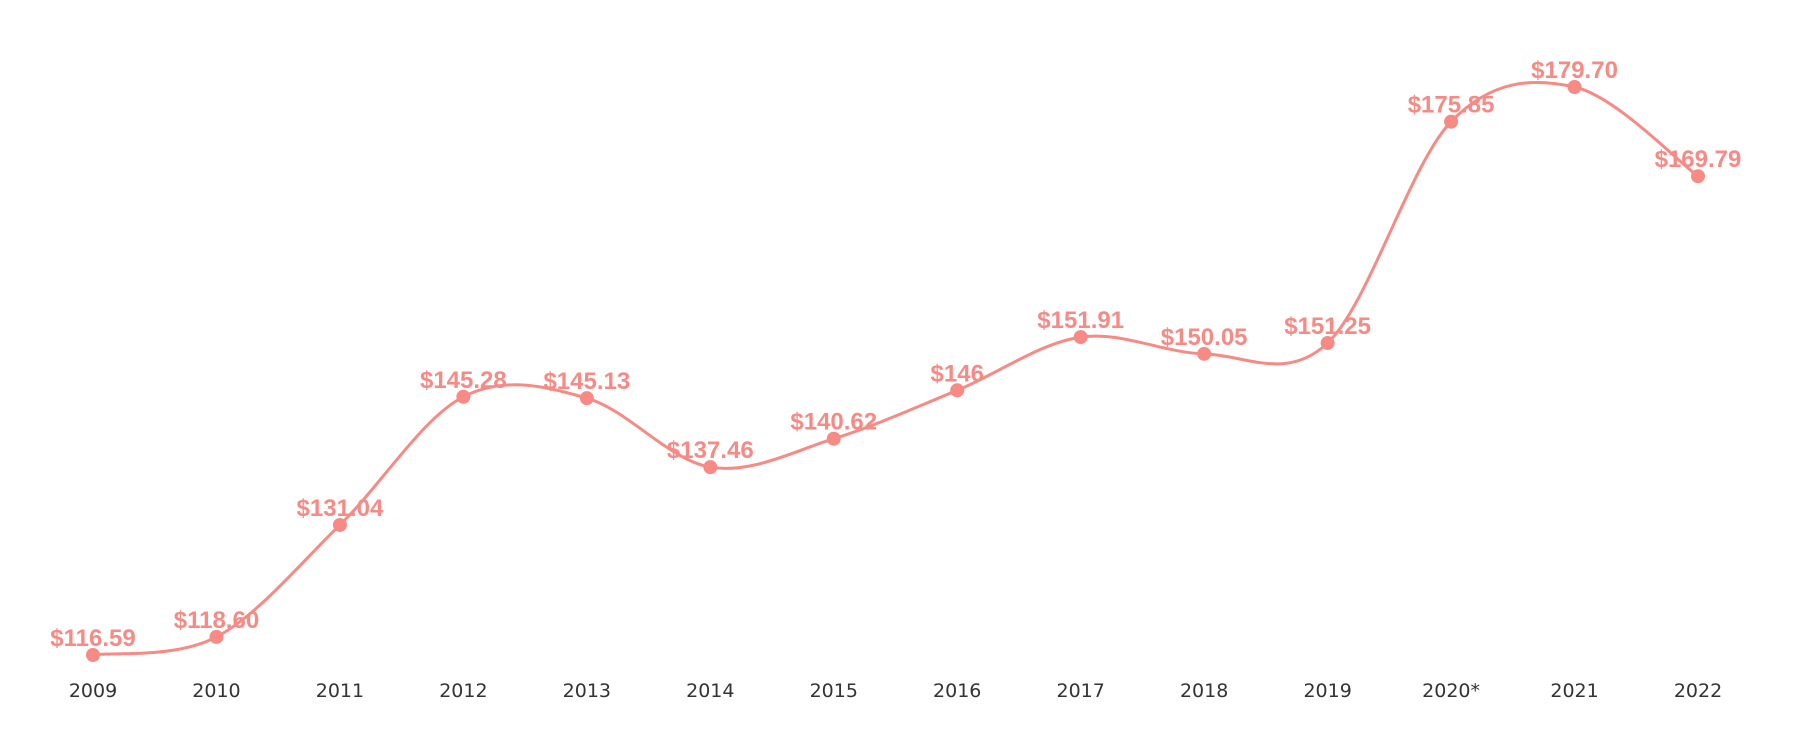 The image size is (1800, 746). What do you see at coordinates (339, 524) in the screenshot?
I see `data-point-2011` at bounding box center [339, 524].